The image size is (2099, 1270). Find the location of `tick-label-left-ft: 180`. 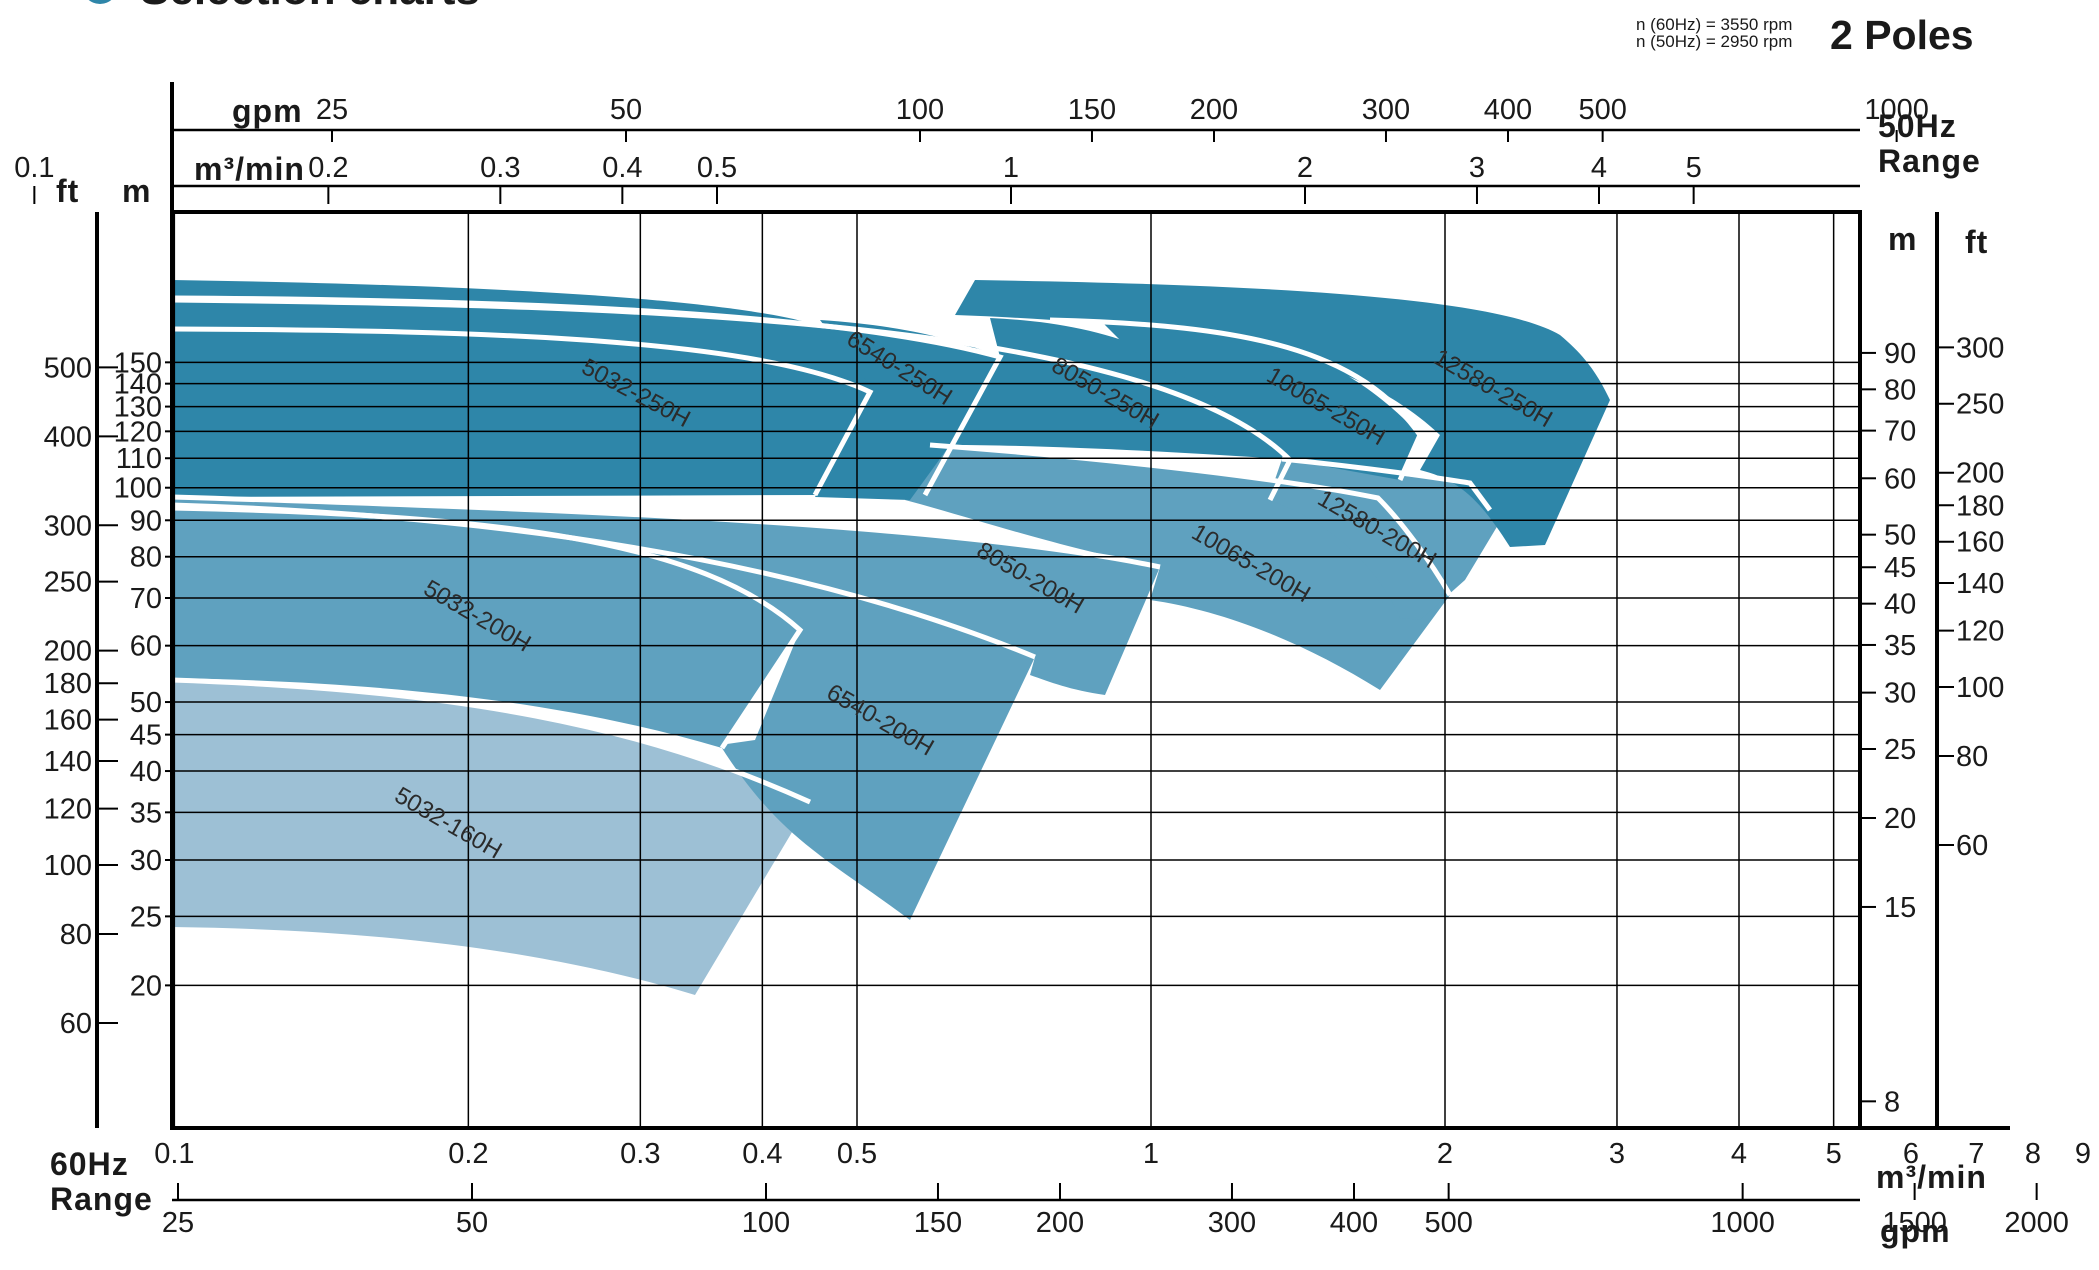

tick-label-left-ft: 180 is located at coordinates (68, 684).